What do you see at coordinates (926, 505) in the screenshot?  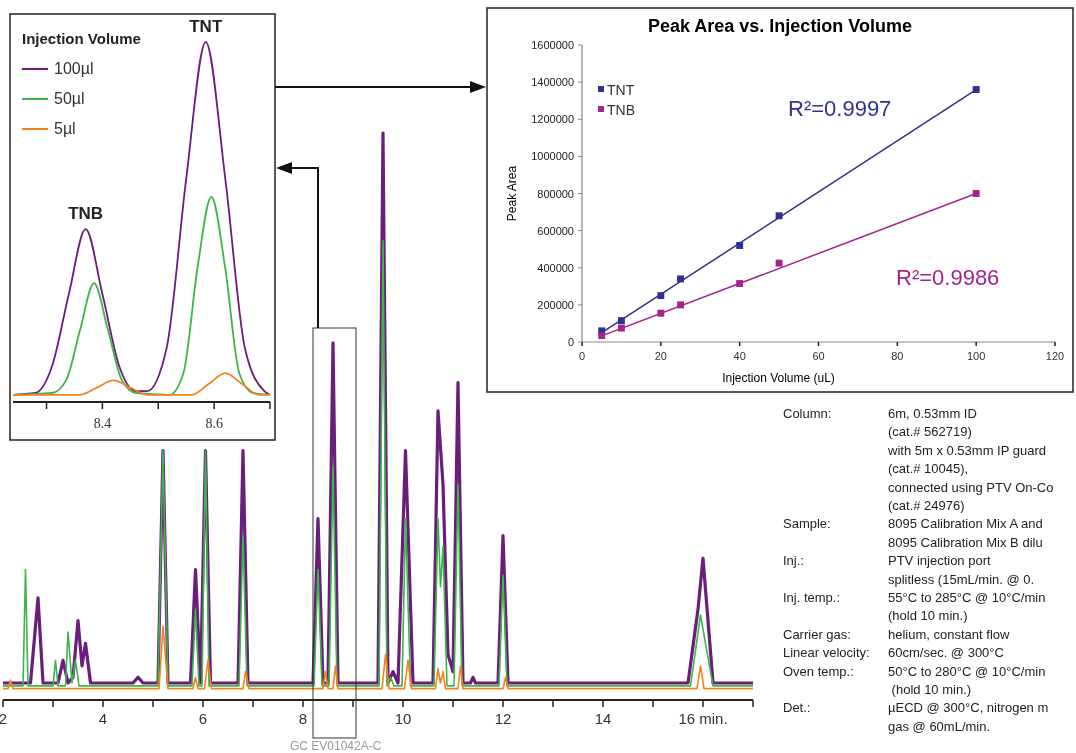 I see `text: (cat.# 24976)` at bounding box center [926, 505].